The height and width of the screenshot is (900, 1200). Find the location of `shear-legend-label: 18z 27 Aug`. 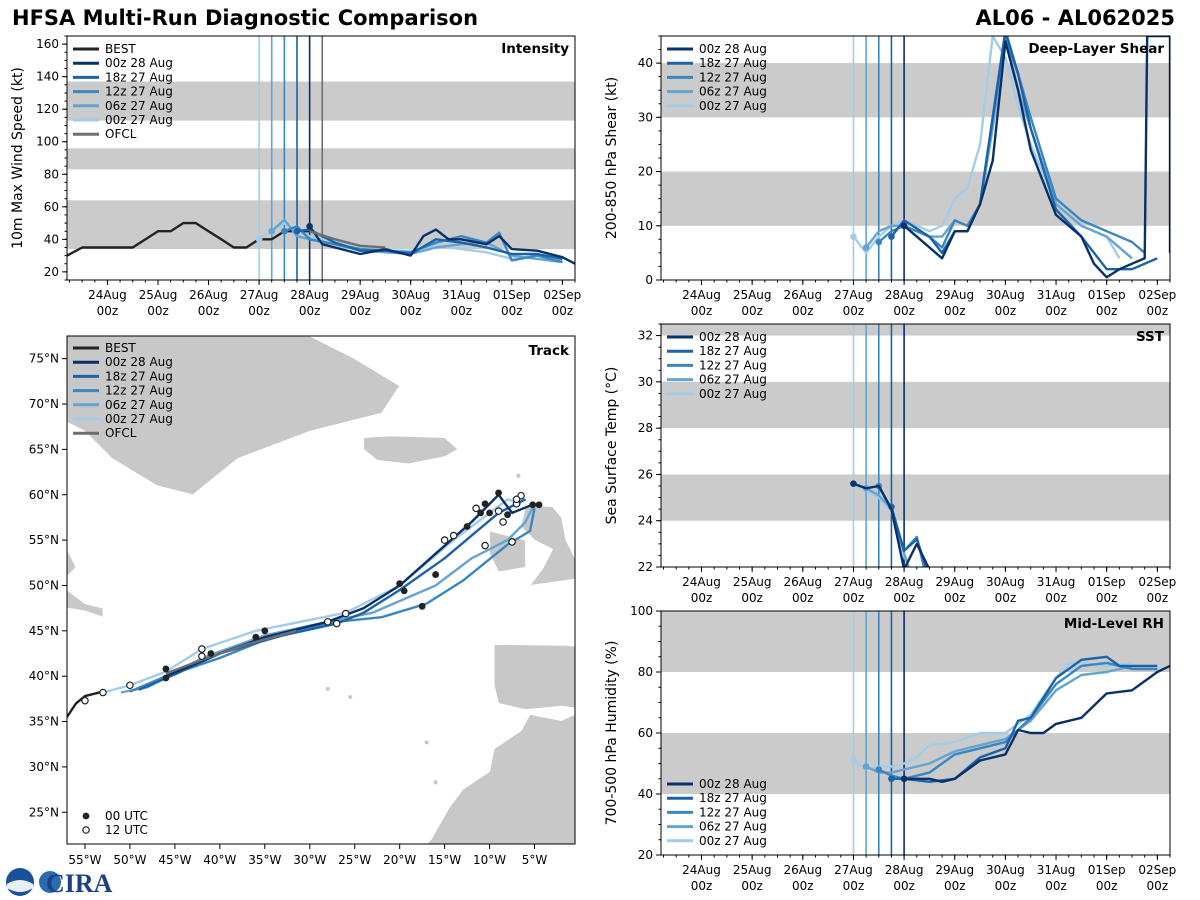

shear-legend-label: 18z 27 Aug is located at coordinates (733, 63).